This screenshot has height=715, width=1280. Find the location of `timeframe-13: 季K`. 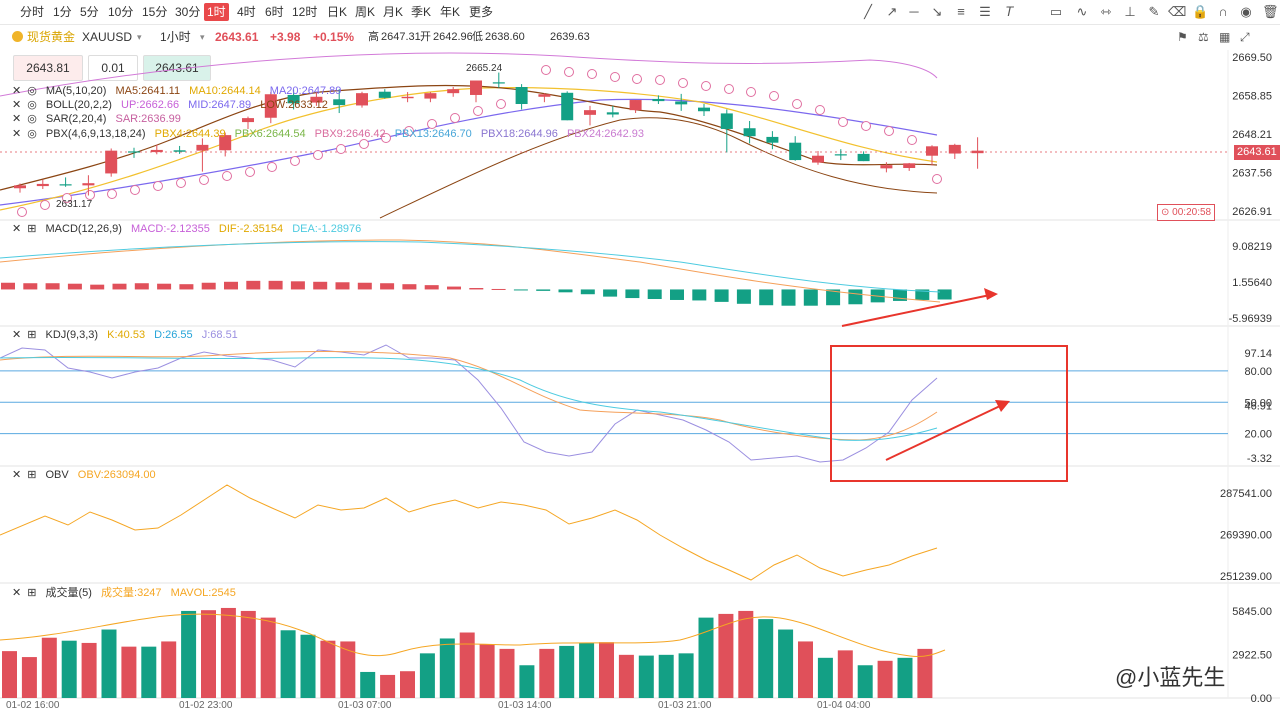

timeframe-13: 季K is located at coordinates (421, 12).